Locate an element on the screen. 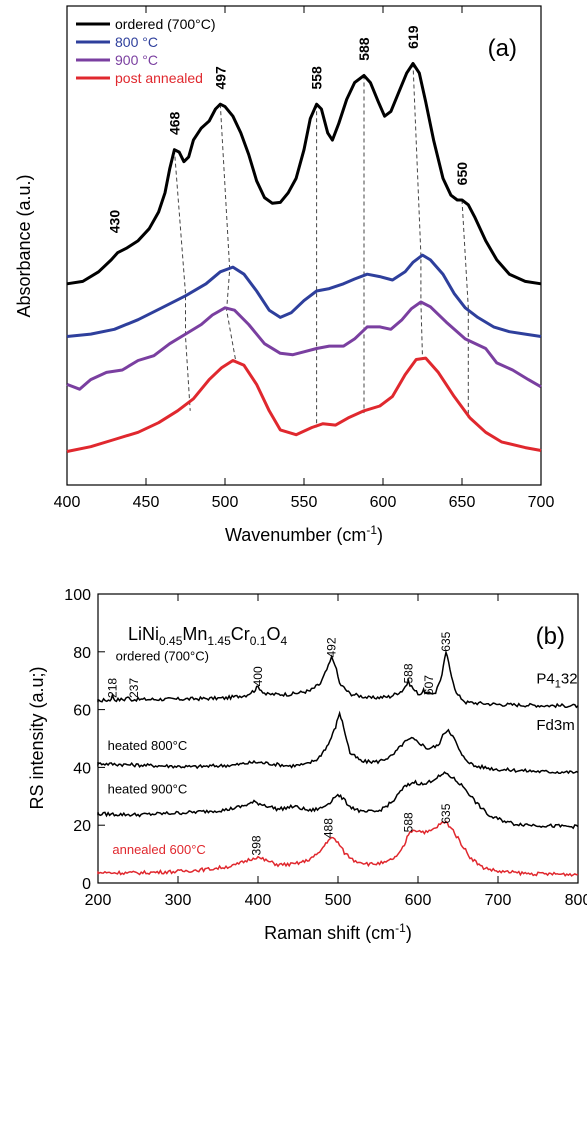 The height and width of the screenshot is (1142, 587). y-tick-label: 40 is located at coordinates (82, 768).